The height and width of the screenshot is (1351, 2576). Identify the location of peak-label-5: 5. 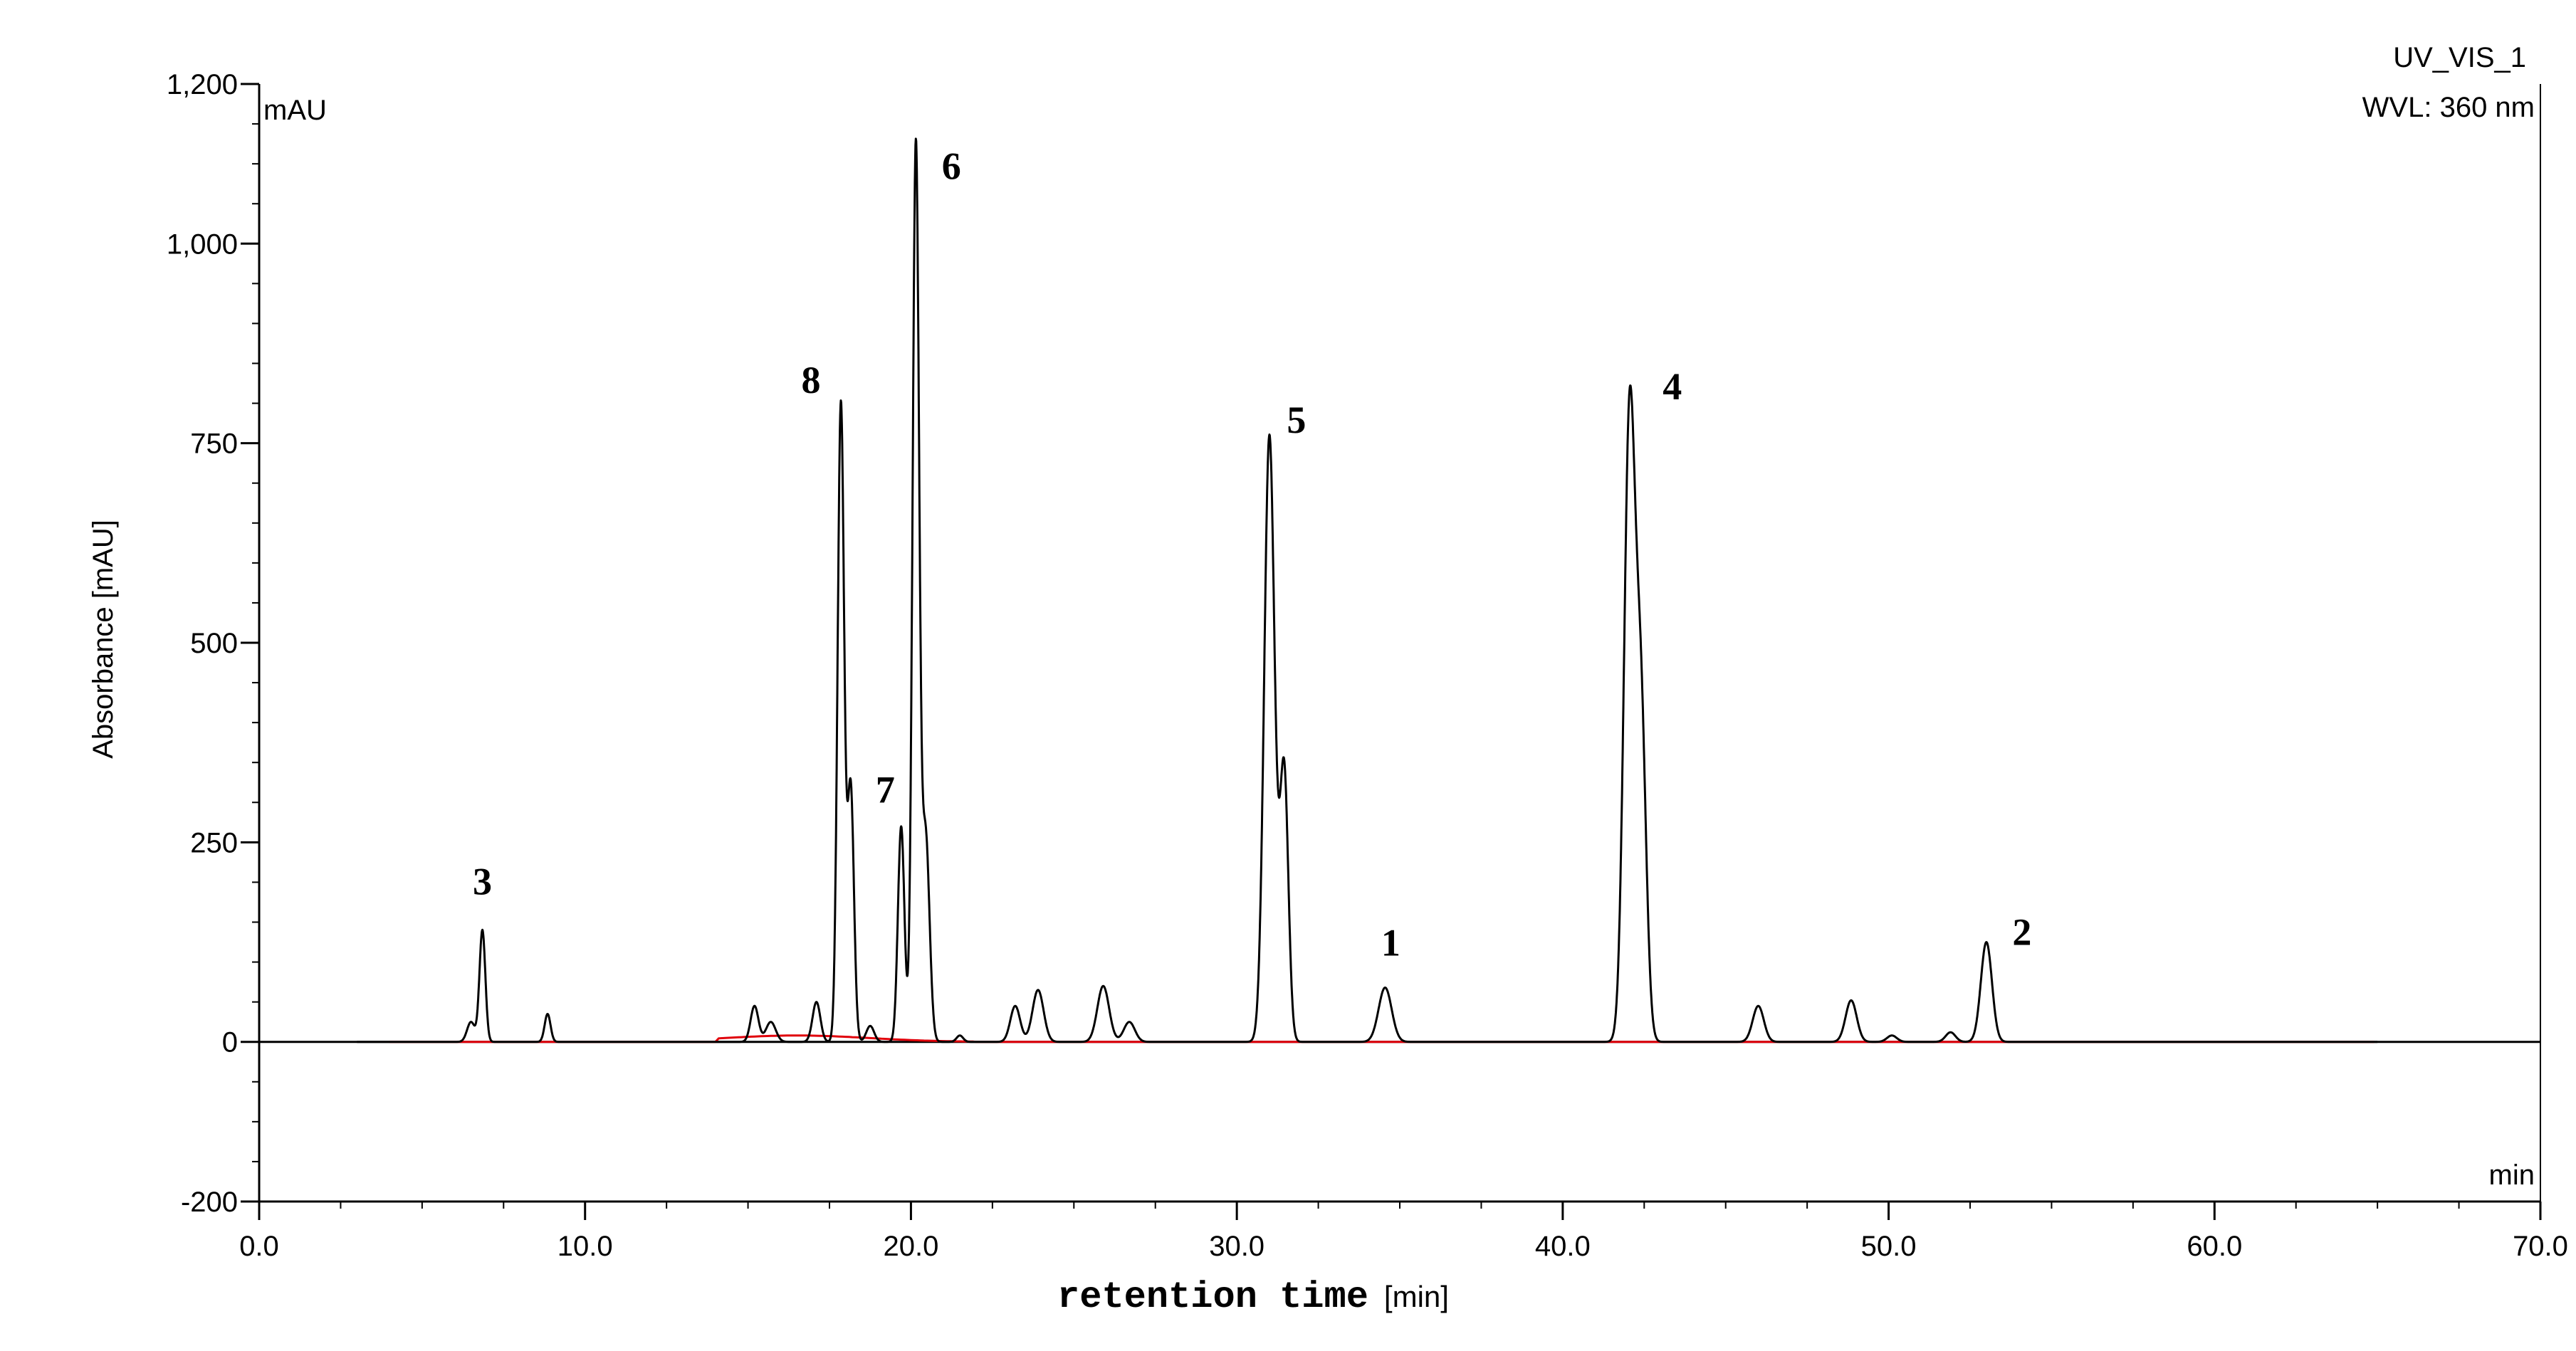
(1296, 420).